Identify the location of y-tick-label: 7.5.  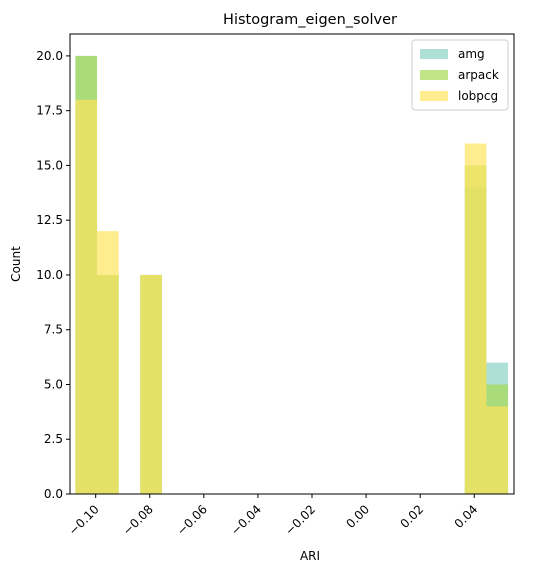
(53, 330).